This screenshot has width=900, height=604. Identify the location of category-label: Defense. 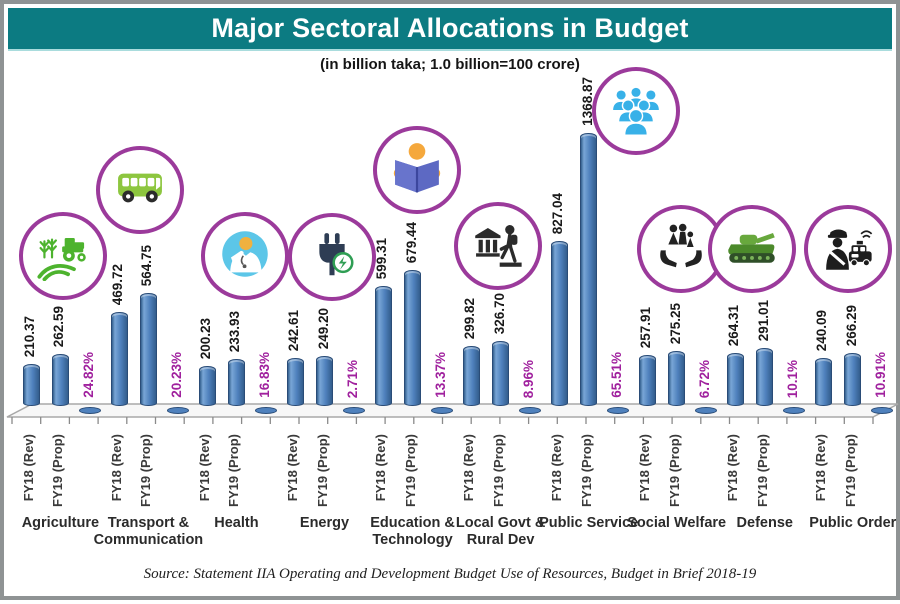
(764, 523).